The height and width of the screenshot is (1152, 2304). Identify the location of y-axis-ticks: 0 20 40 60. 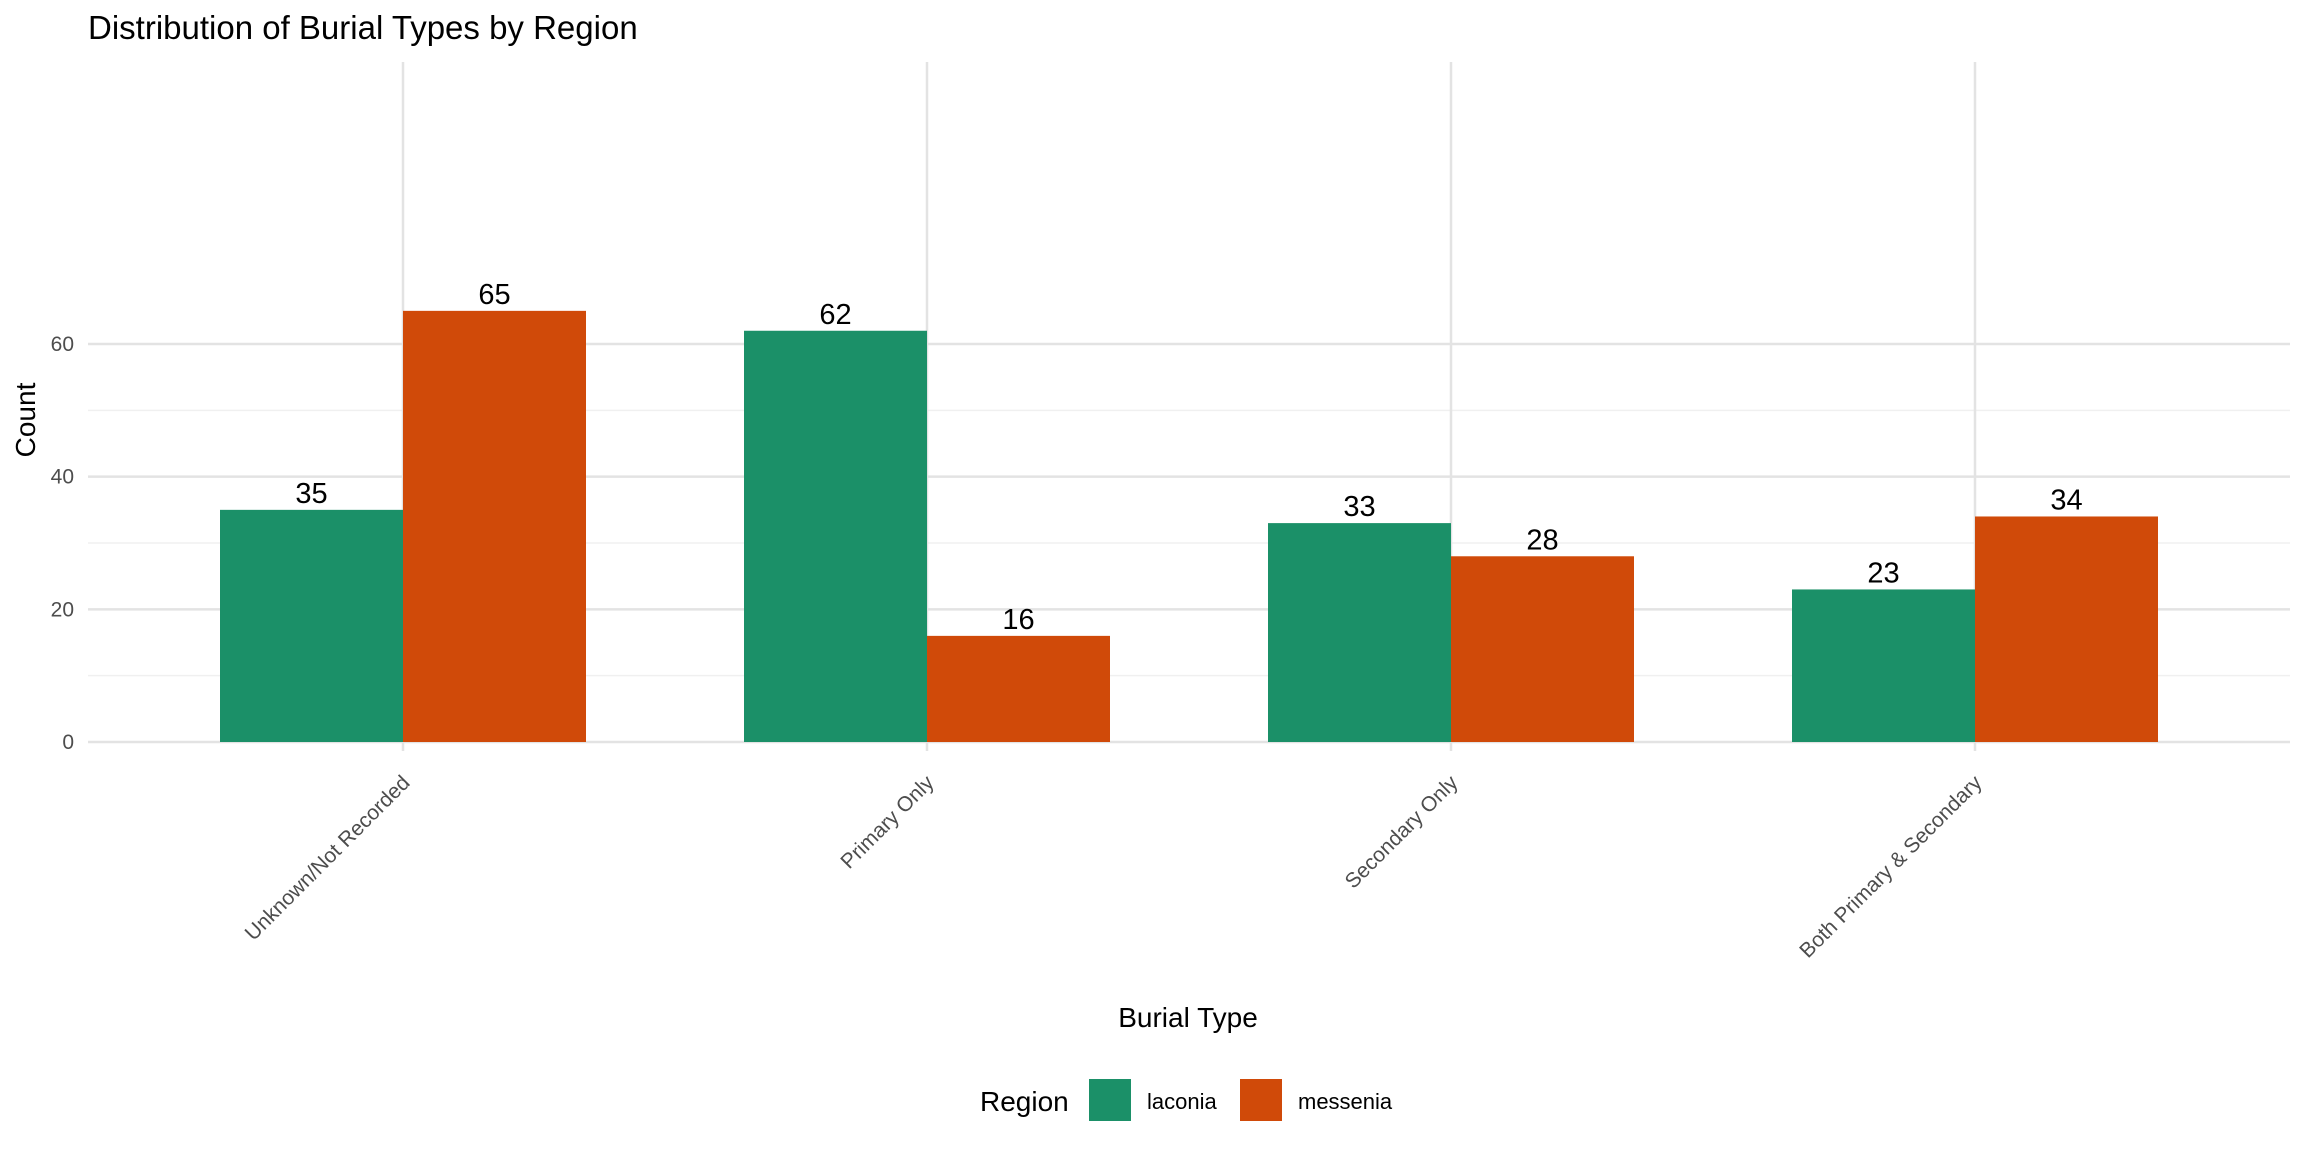
(62, 543).